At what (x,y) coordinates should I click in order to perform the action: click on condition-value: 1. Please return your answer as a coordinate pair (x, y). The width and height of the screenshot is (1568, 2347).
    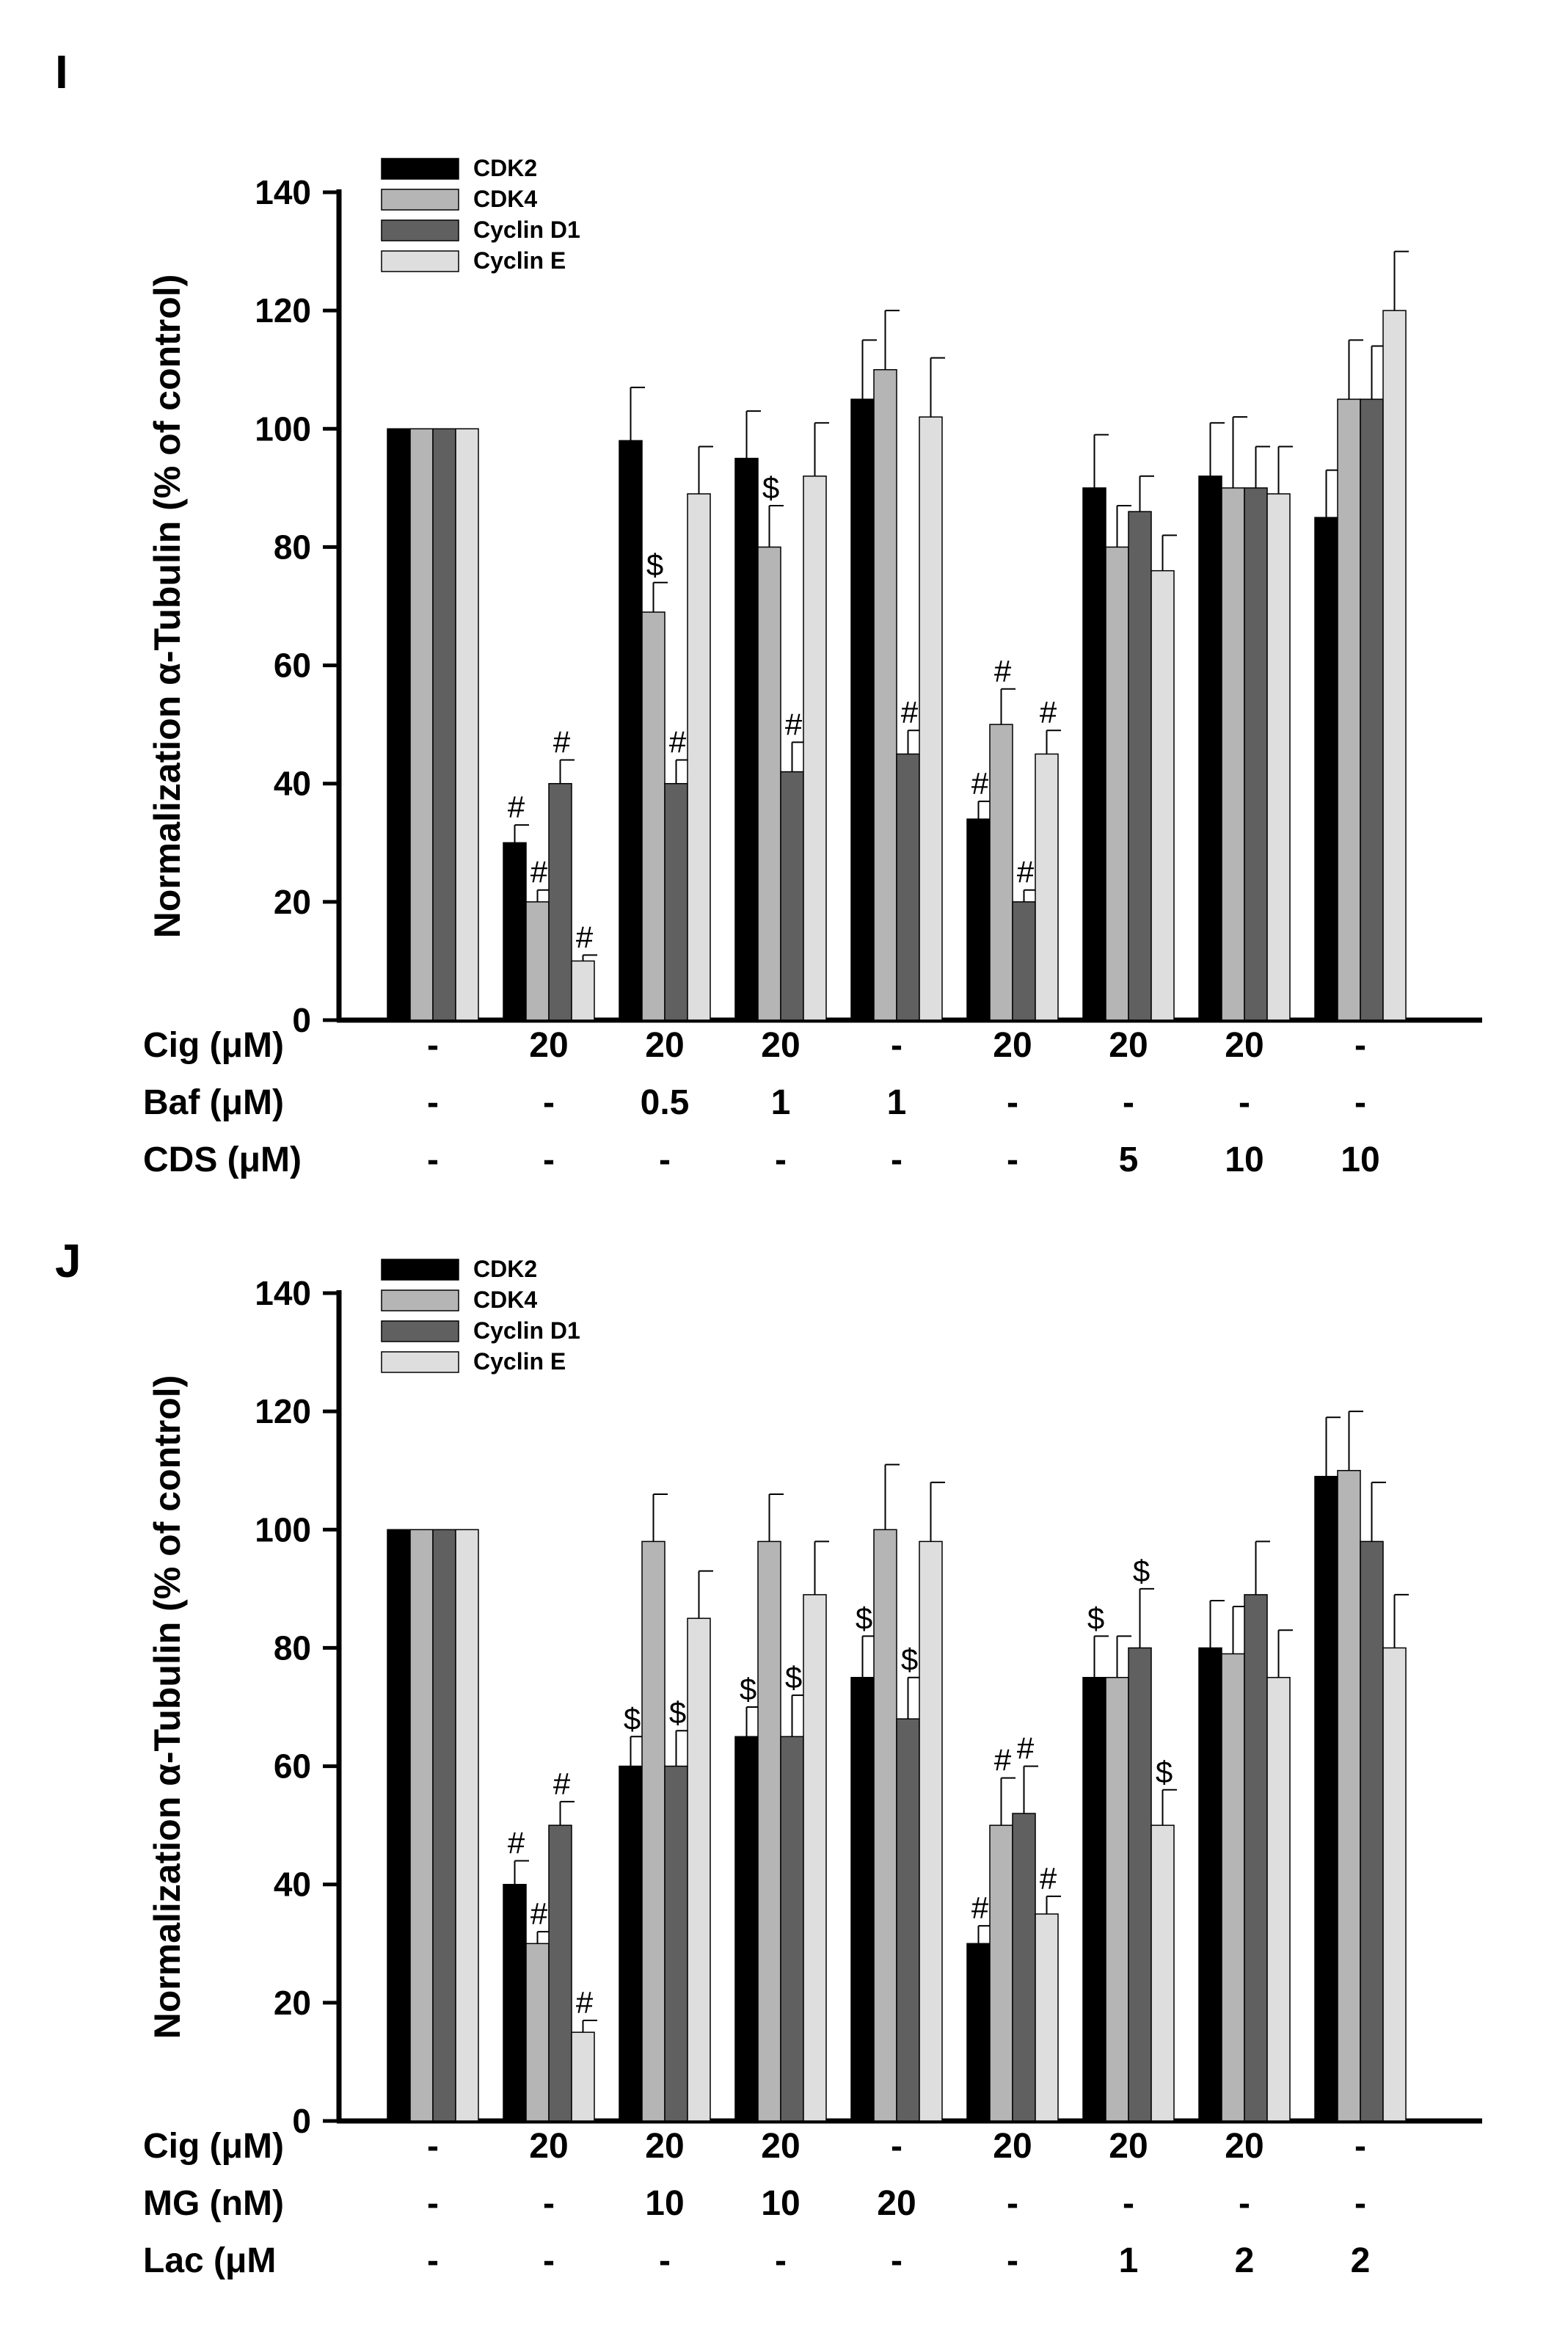
    Looking at the image, I should click on (897, 1102).